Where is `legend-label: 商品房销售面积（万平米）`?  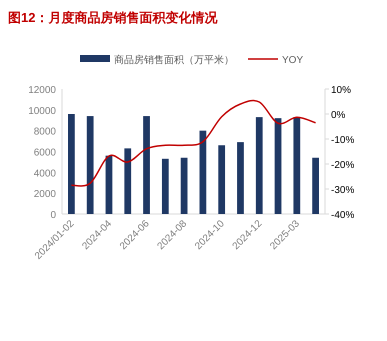
legend-label: 商品房销售面积（万平米） is located at coordinates (174, 60).